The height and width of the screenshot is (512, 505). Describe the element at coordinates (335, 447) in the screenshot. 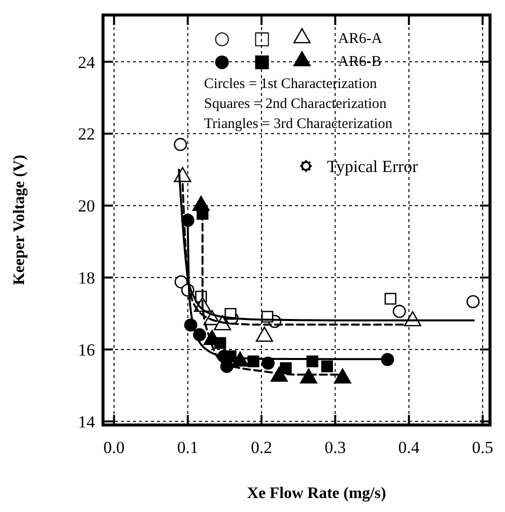

I see `x-tick-label: 0.3` at that location.